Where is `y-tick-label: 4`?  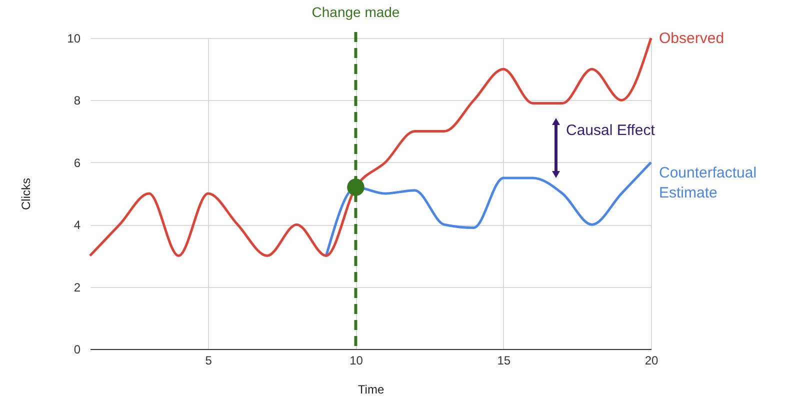 y-tick-label: 4 is located at coordinates (77, 225).